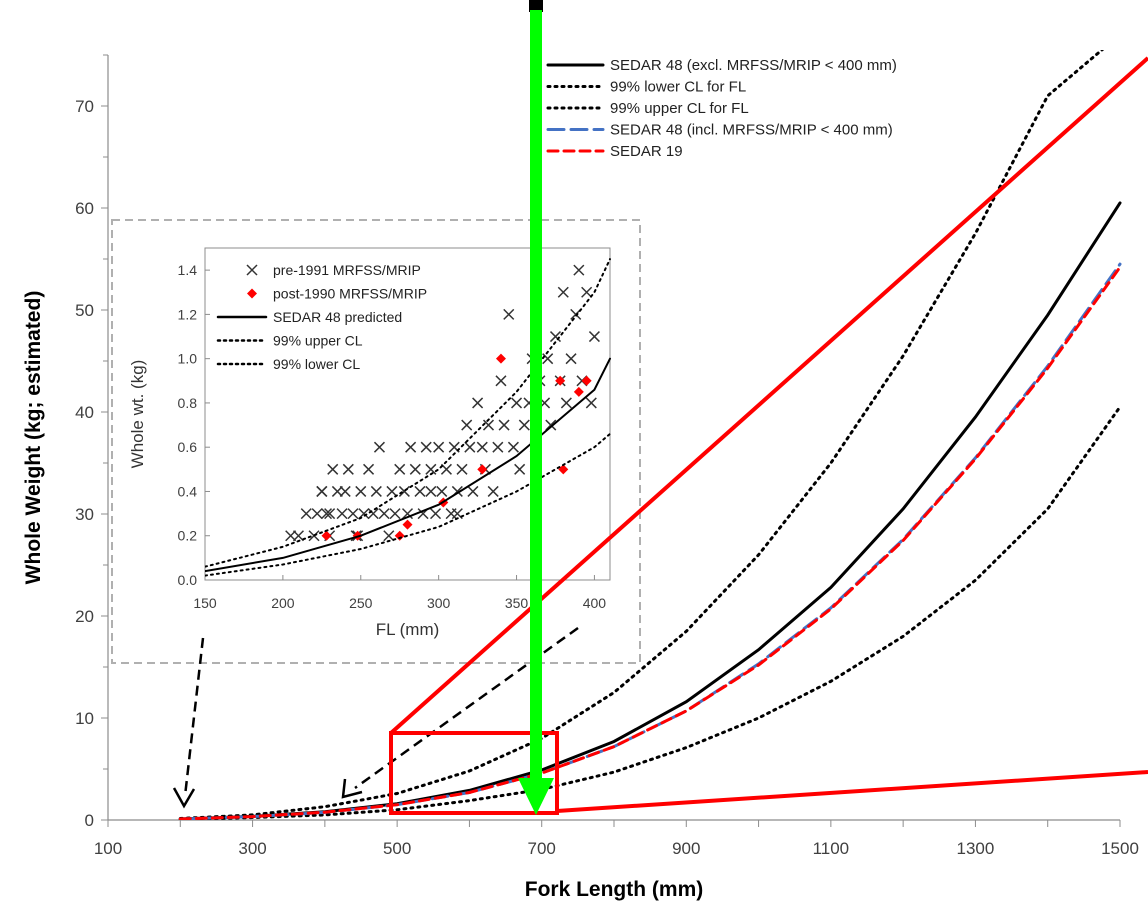 The image size is (1148, 914). Describe the element at coordinates (252, 848) in the screenshot. I see `x-tick-label: 300` at that location.